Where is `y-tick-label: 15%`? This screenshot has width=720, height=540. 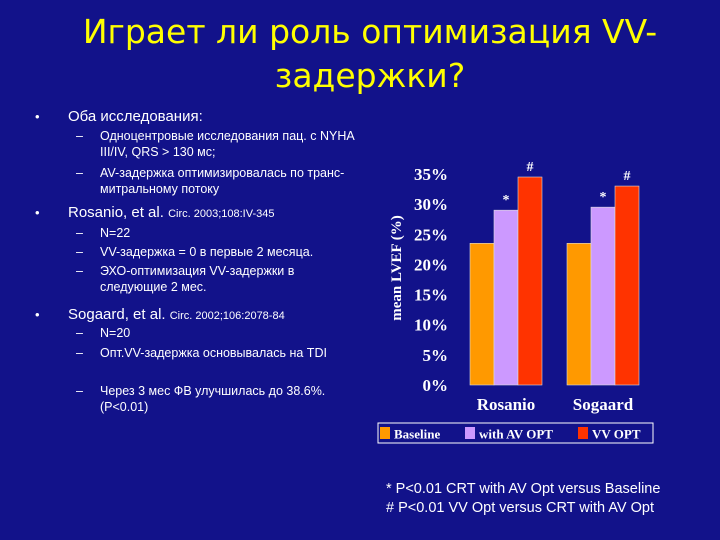 y-tick-label: 15% is located at coordinates (431, 295).